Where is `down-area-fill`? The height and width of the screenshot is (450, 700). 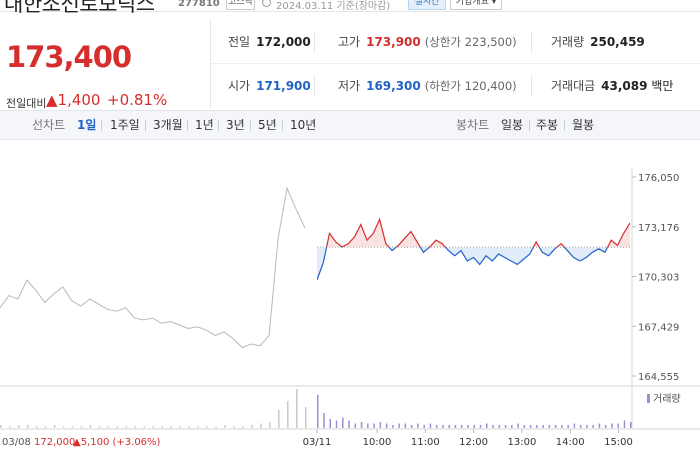
down-area-fill is located at coordinates (473, 264).